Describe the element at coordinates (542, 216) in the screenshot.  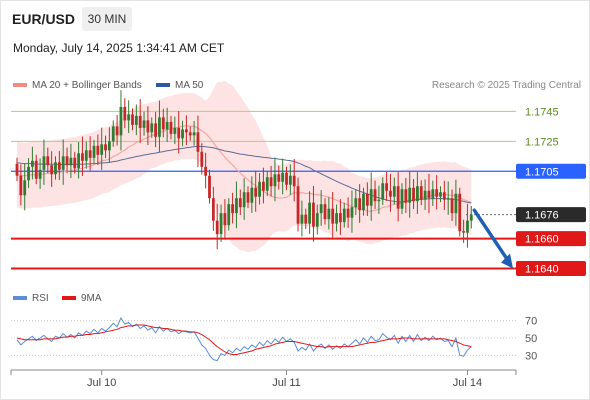
I see `level-label-1-1676: 1.1676` at that location.